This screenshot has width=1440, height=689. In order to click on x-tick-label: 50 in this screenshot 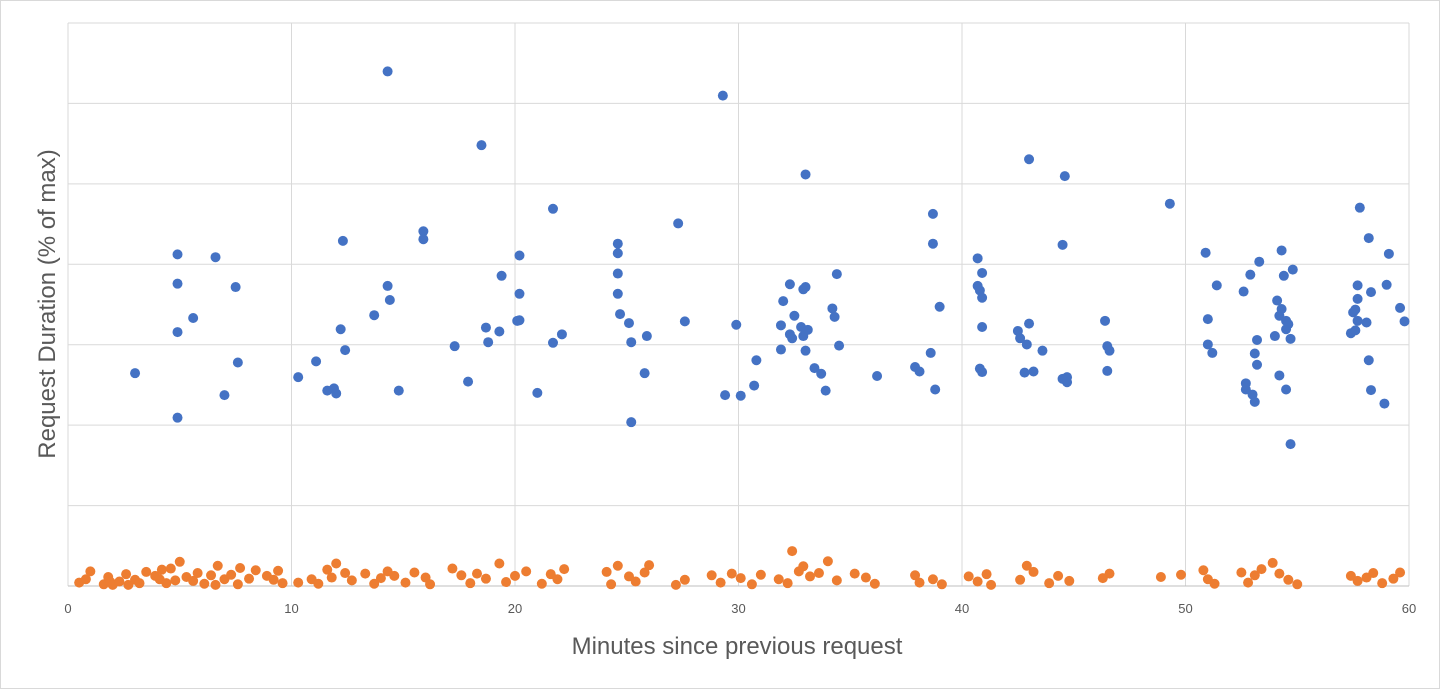, I will do `click(1185, 608)`.